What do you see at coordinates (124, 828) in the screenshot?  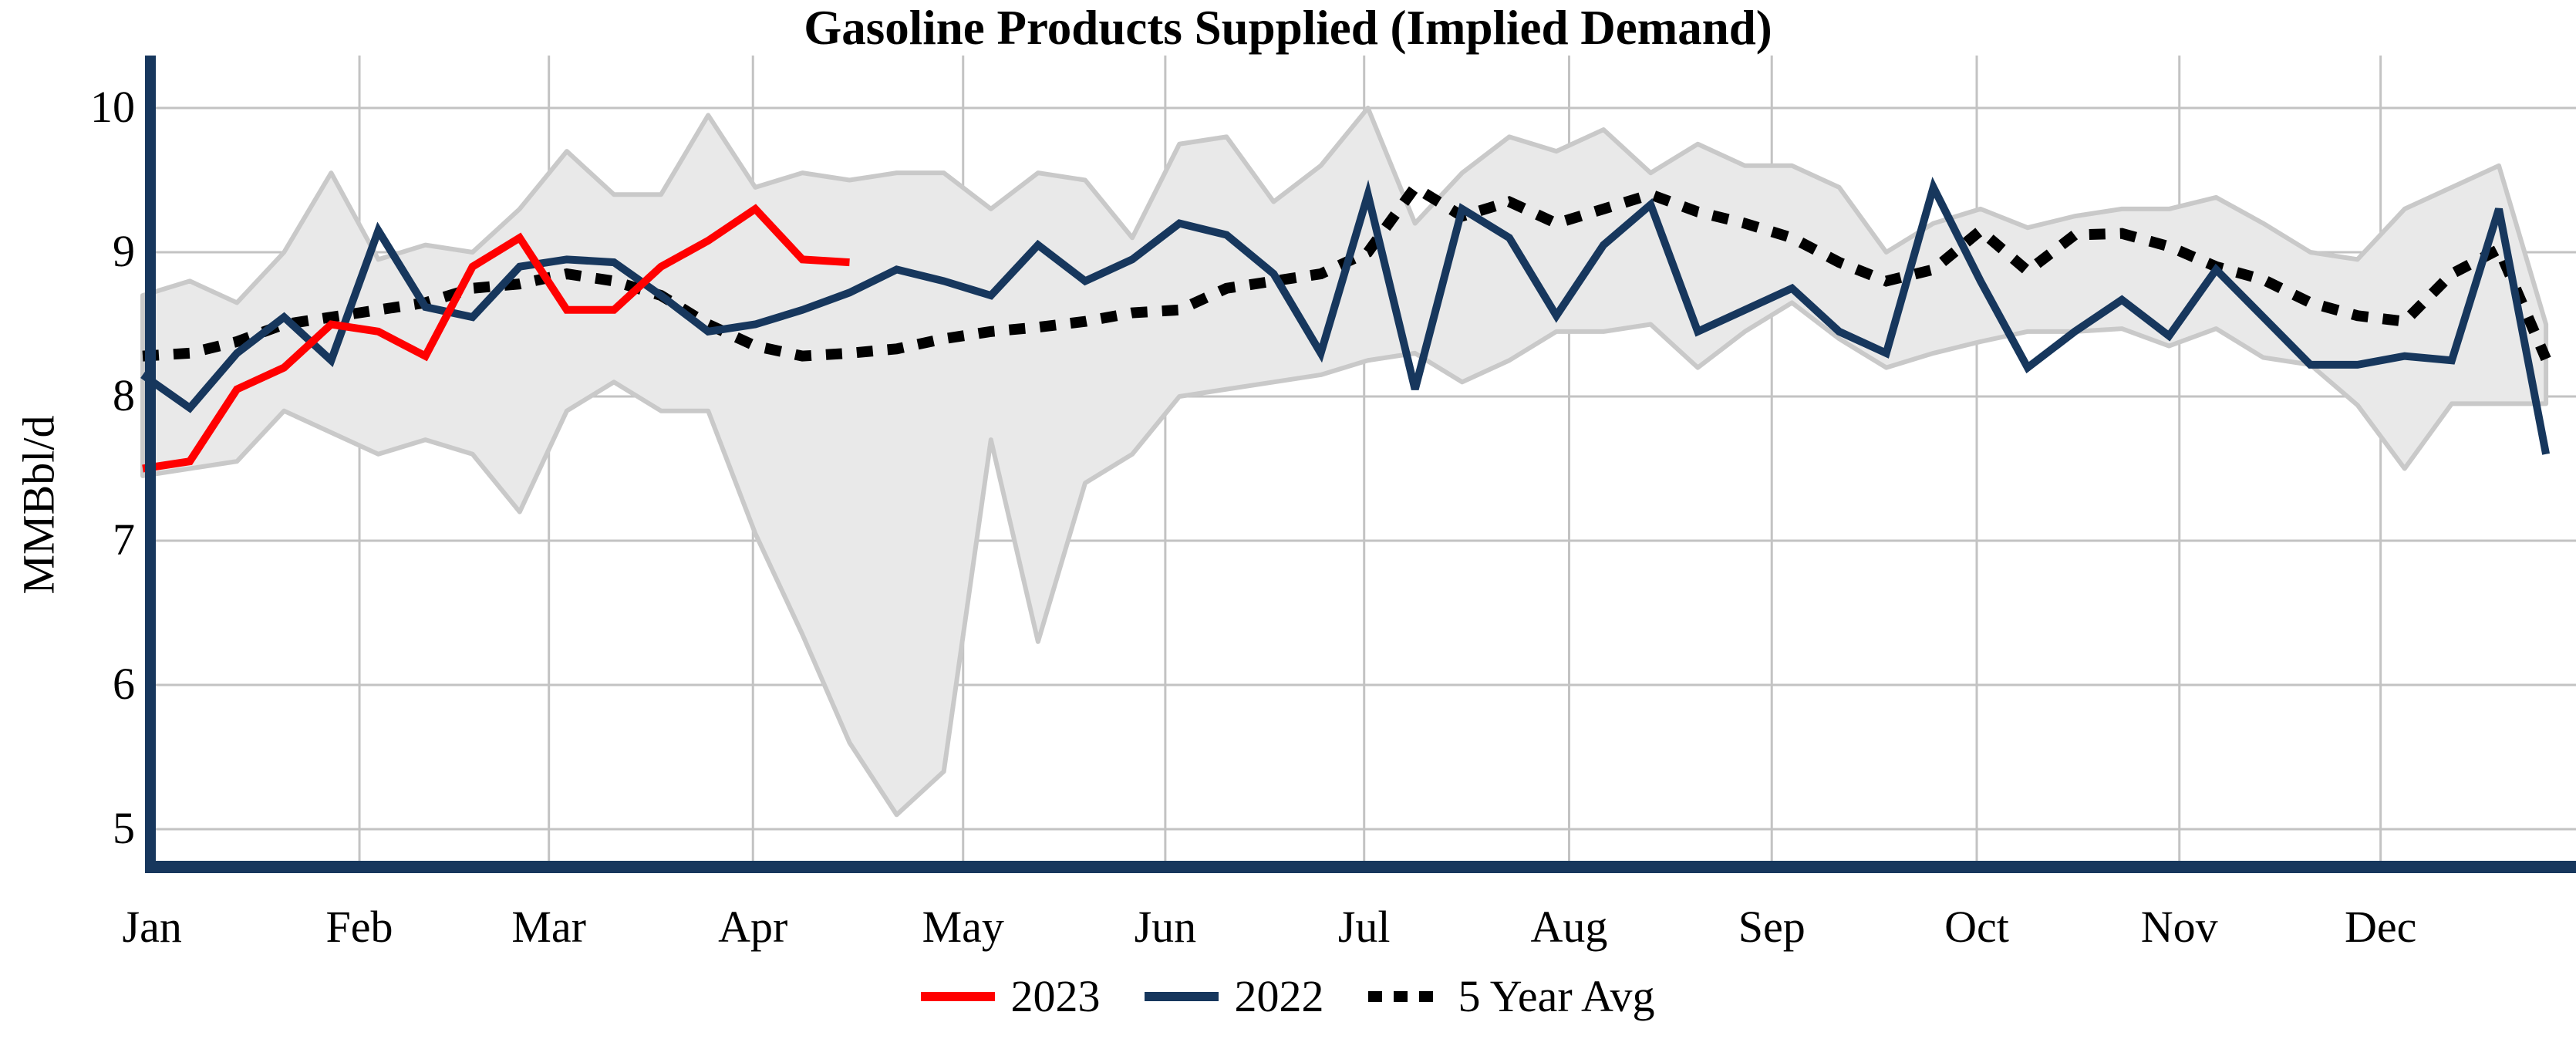 I see `y-tick-label-5: 5` at bounding box center [124, 828].